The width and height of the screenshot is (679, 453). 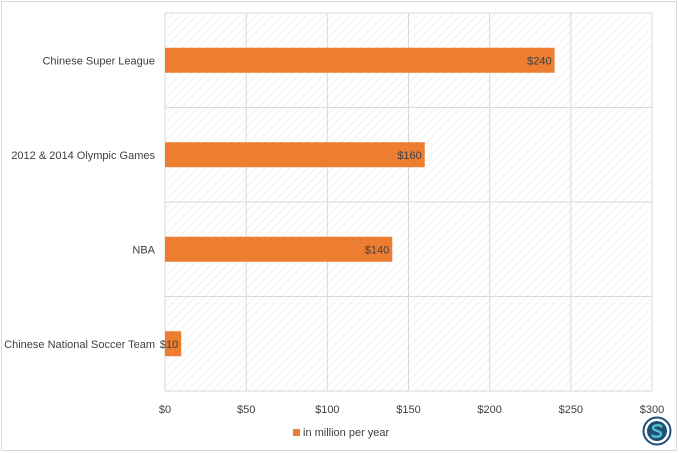 I want to click on data-label: $140, so click(x=377, y=250).